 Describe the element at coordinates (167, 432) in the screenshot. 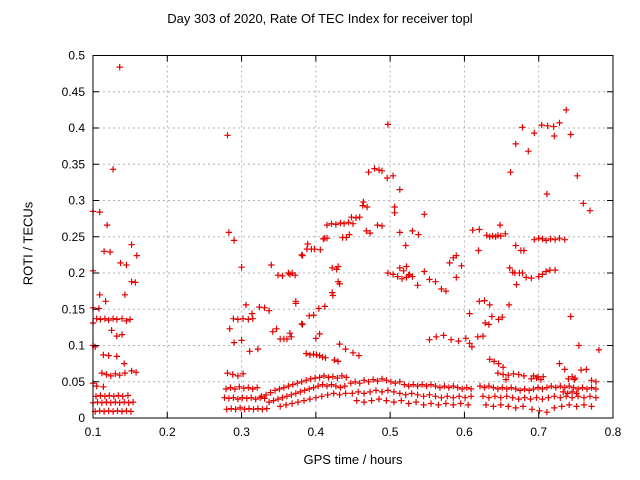

I see `x-tick-label: 0.2` at that location.